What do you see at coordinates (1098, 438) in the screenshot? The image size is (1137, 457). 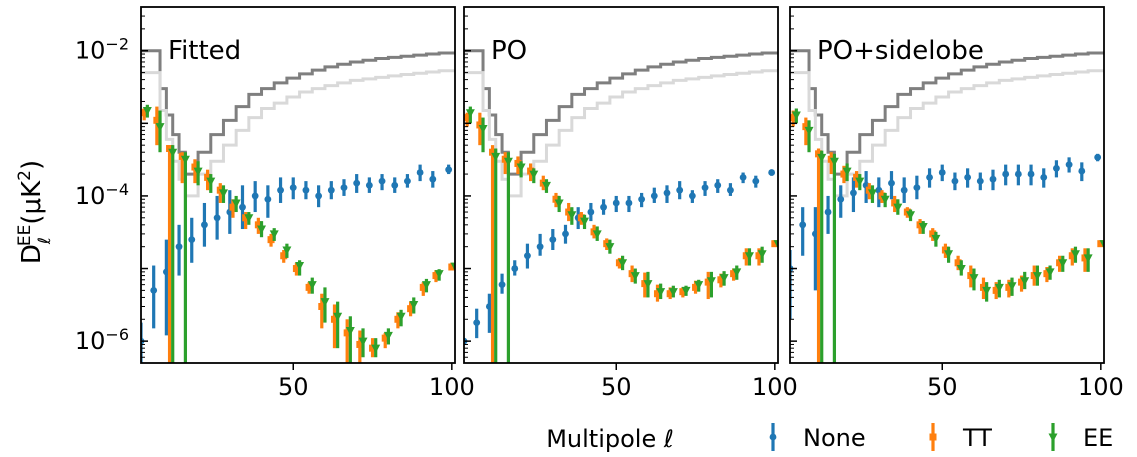 I see `legend-label: EE` at bounding box center [1098, 438].